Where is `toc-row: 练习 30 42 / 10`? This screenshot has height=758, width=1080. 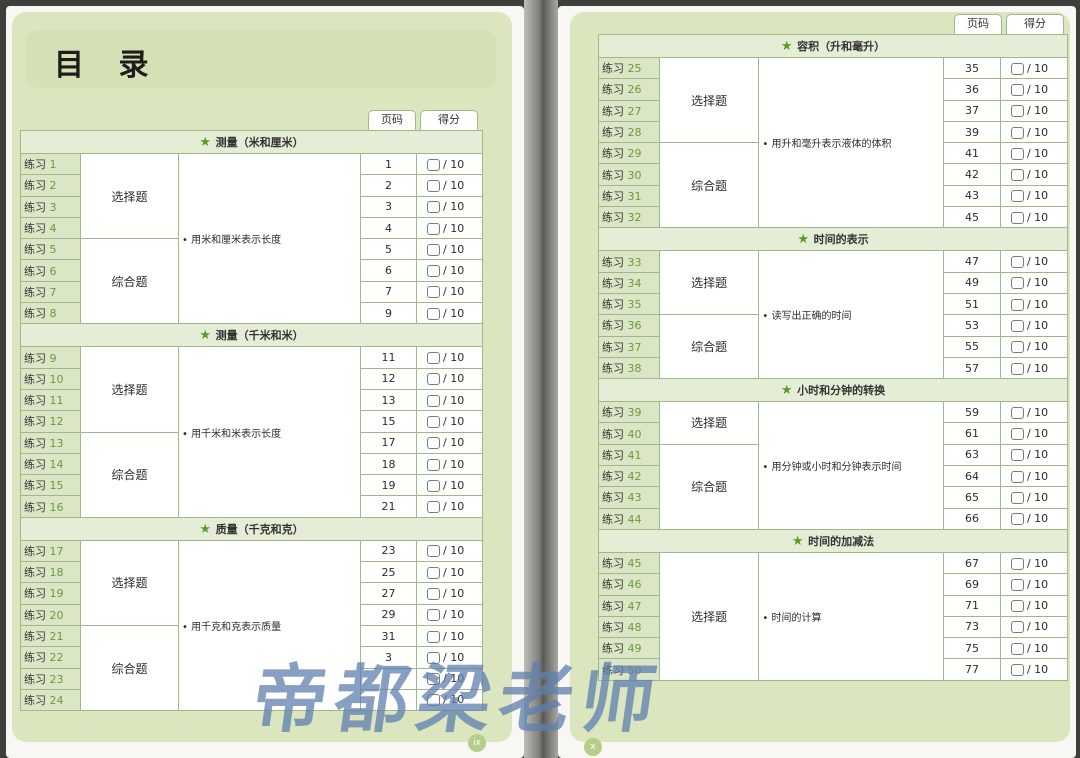
toc-row: 练习 30 42 / 10 is located at coordinates (833, 174).